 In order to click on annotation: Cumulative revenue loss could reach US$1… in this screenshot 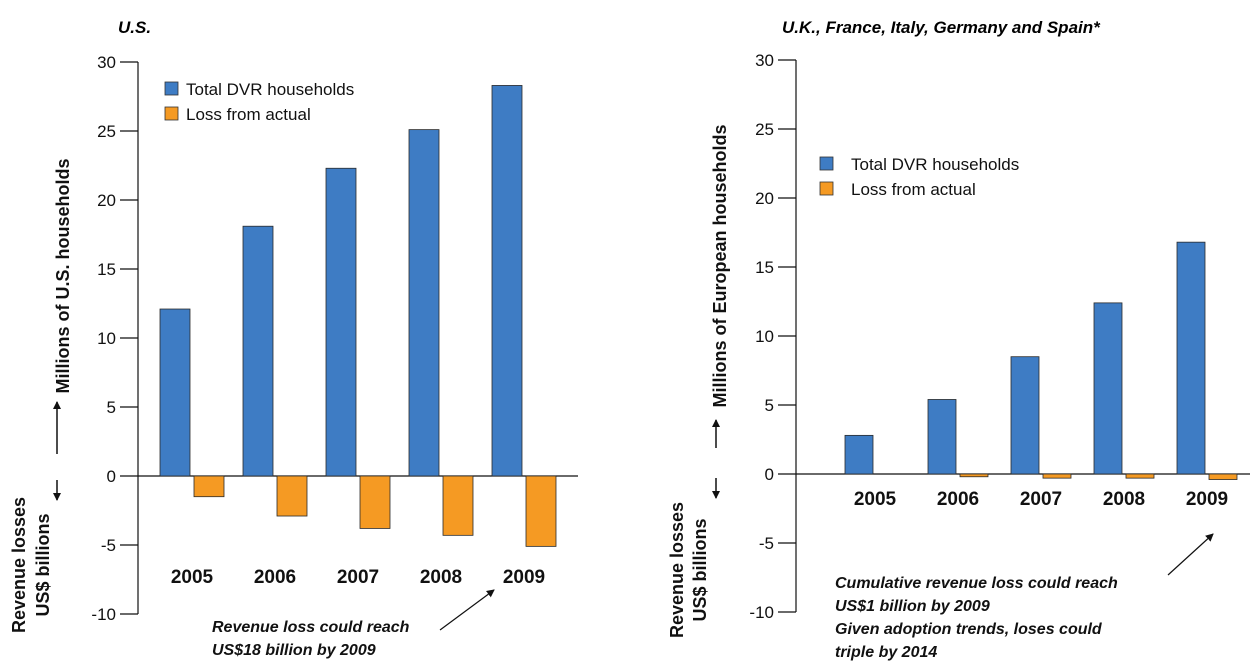, I will do `click(1024, 597)`.